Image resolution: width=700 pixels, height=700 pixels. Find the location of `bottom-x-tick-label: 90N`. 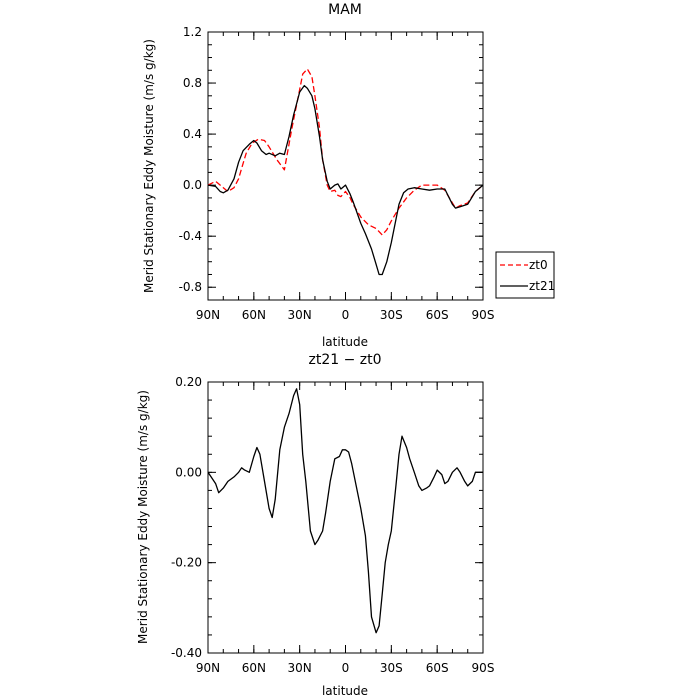

bottom-x-tick-label: 90N is located at coordinates (208, 668).